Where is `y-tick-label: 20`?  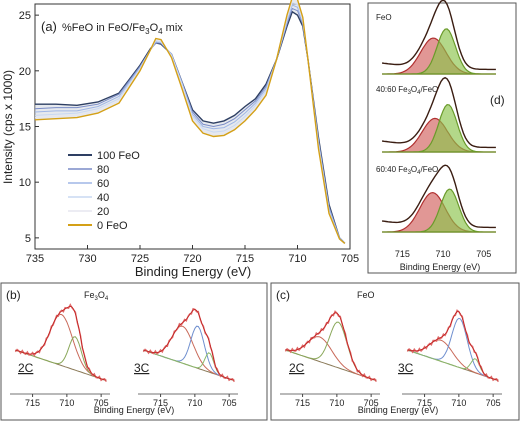
y-tick-label: 20 is located at coordinates (25, 72).